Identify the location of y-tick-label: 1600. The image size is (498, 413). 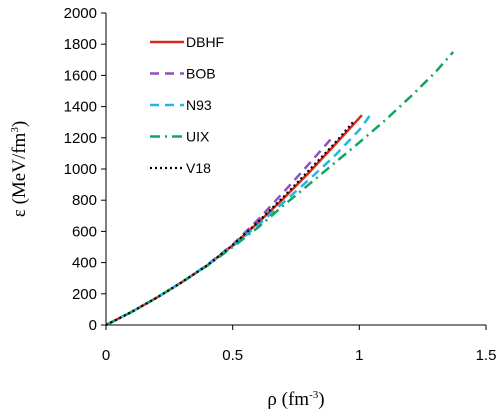
(80, 75).